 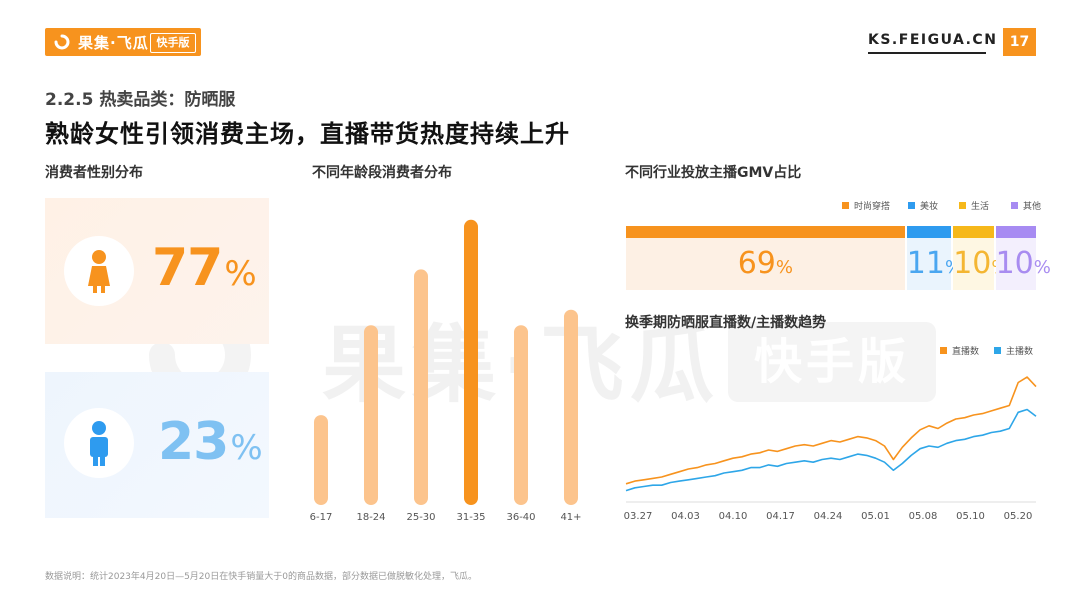 I want to click on age-tick-label: 18-24, so click(x=370, y=517).